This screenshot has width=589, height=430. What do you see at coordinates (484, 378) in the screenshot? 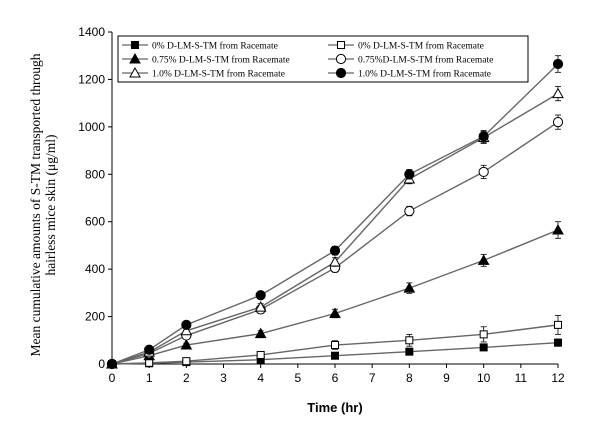
I see `x-tick-label-10: 10` at bounding box center [484, 378].